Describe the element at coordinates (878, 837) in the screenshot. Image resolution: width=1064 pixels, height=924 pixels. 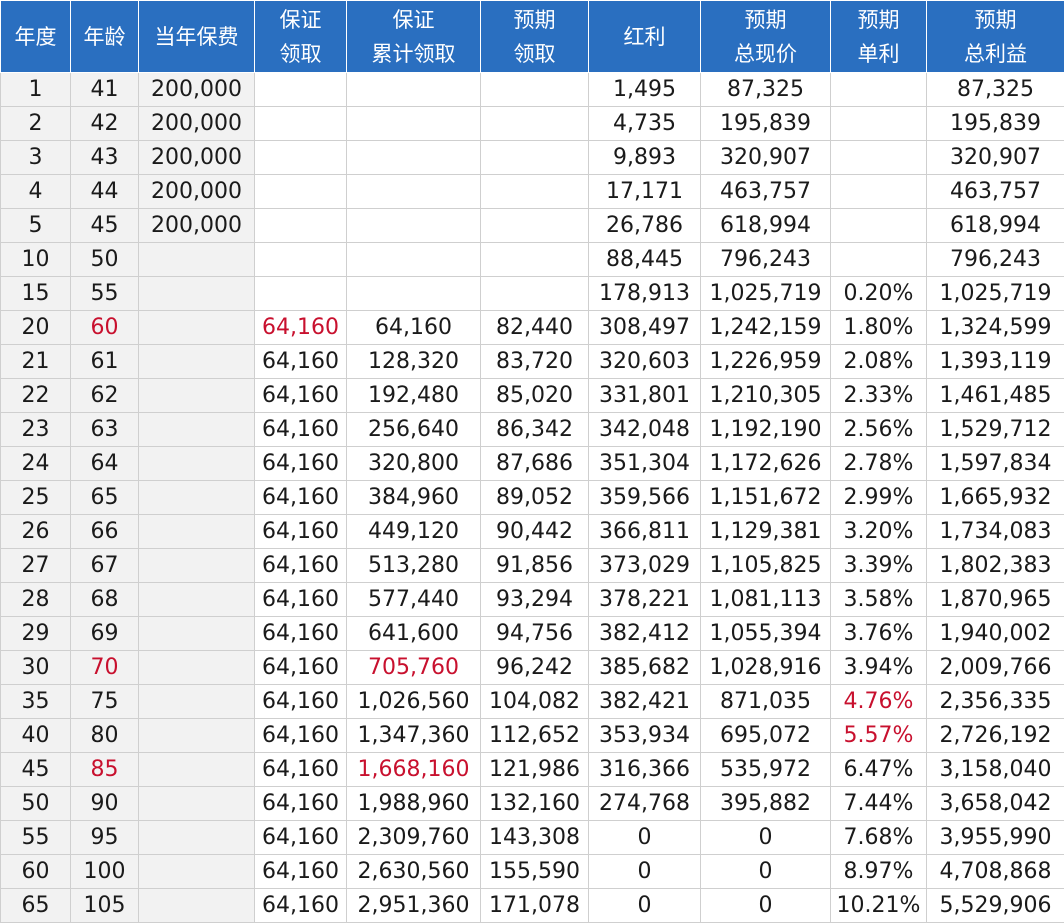
I see `cell-expected-simple-rate: 7.68%` at that location.